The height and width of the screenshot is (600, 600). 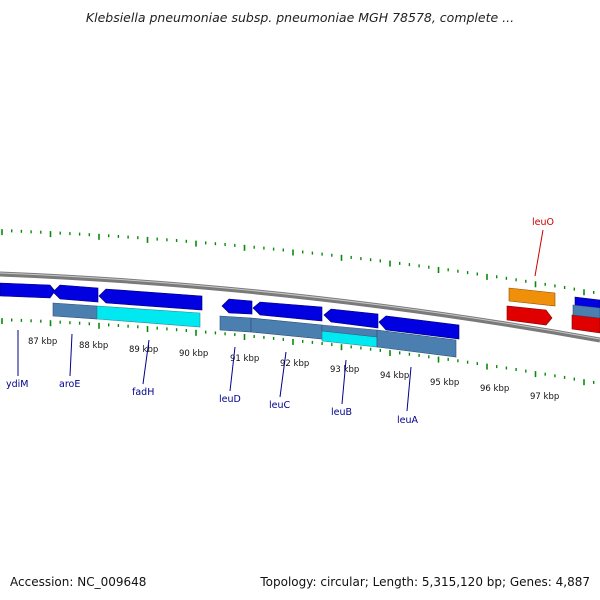 What do you see at coordinates (143, 350) in the screenshot?
I see `scale-label-89: 89 kbp` at bounding box center [143, 350].